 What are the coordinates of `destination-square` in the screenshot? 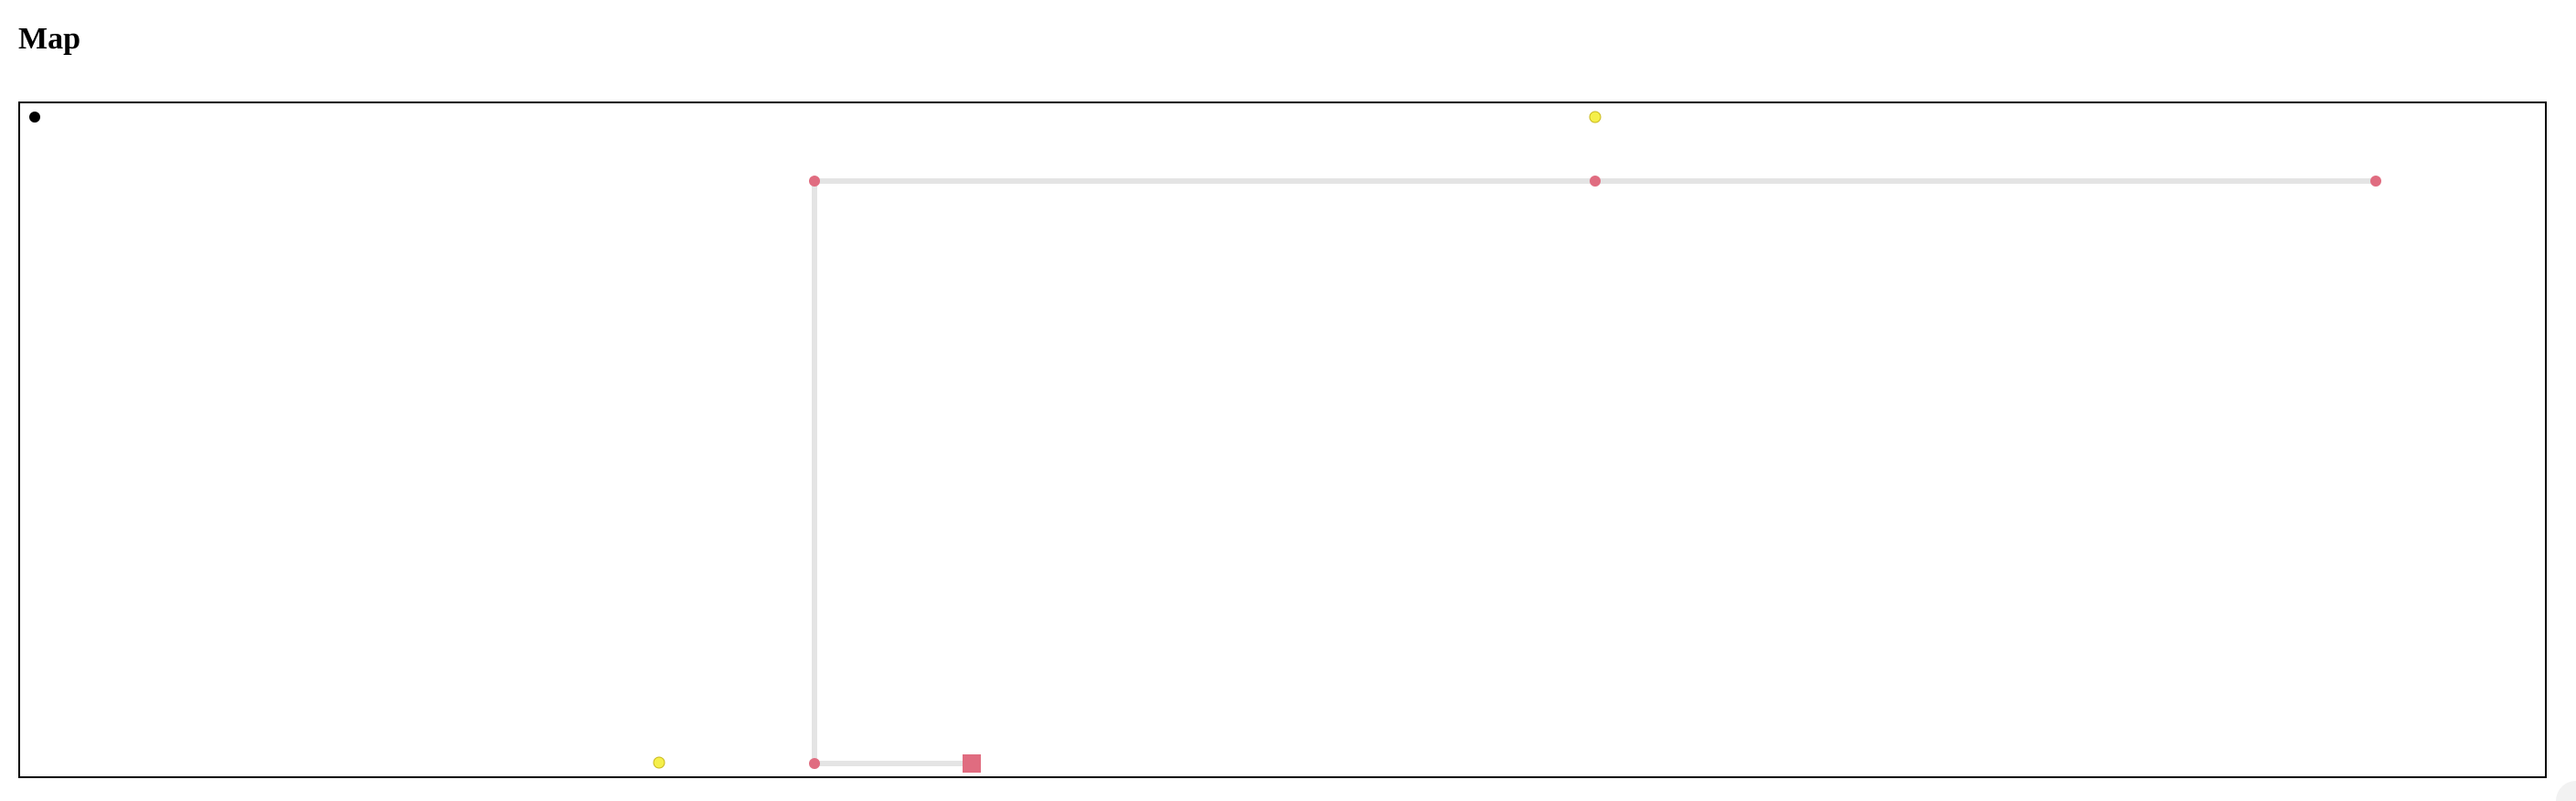 It's located at (972, 763).